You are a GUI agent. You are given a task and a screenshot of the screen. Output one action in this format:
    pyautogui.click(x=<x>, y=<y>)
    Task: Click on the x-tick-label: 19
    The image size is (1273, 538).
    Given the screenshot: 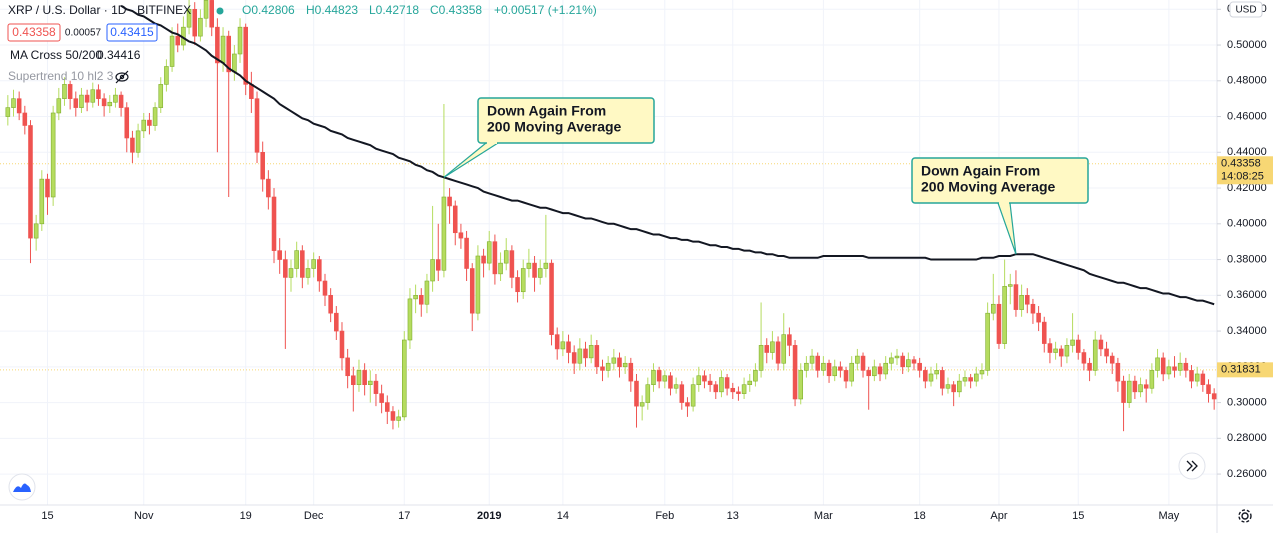 What is the action you would take?
    pyautogui.click(x=246, y=516)
    